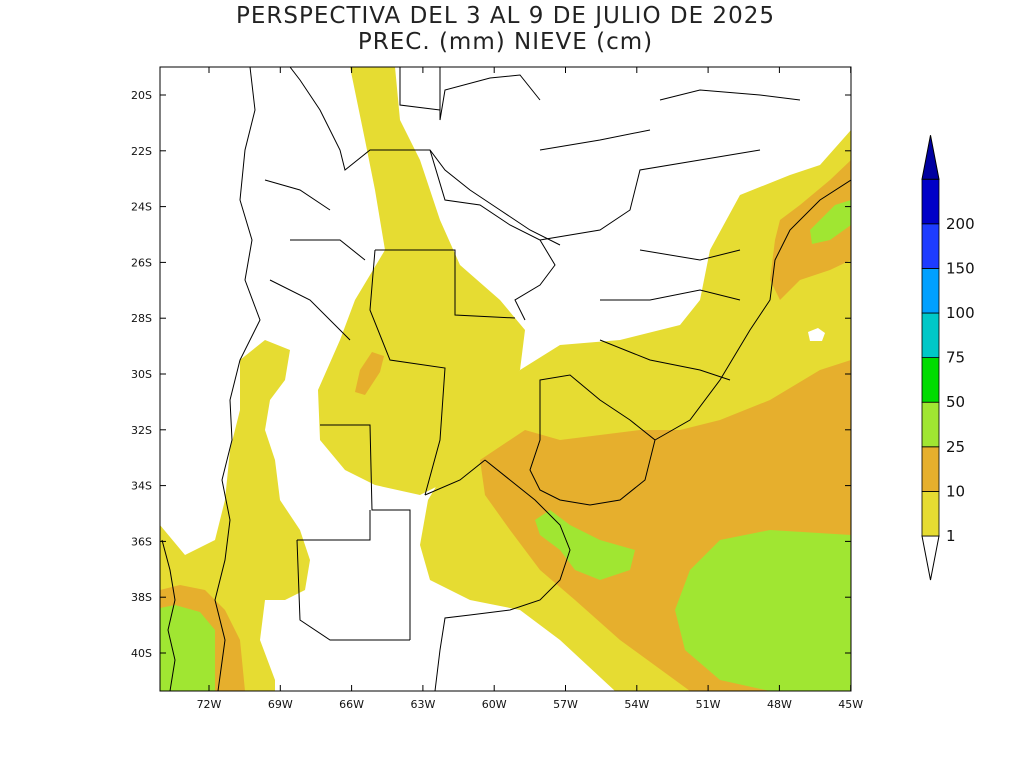 This screenshot has height=759, width=1011. I want to click on lat-label: 24S, so click(141, 207).